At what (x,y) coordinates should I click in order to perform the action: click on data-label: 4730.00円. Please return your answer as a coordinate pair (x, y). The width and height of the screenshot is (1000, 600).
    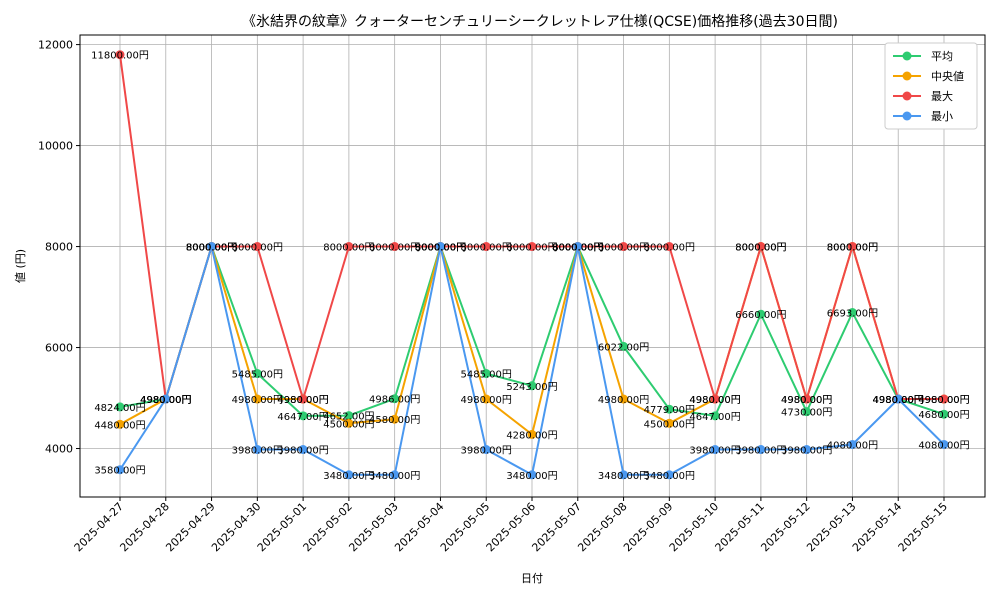
    Looking at the image, I should click on (806, 413).